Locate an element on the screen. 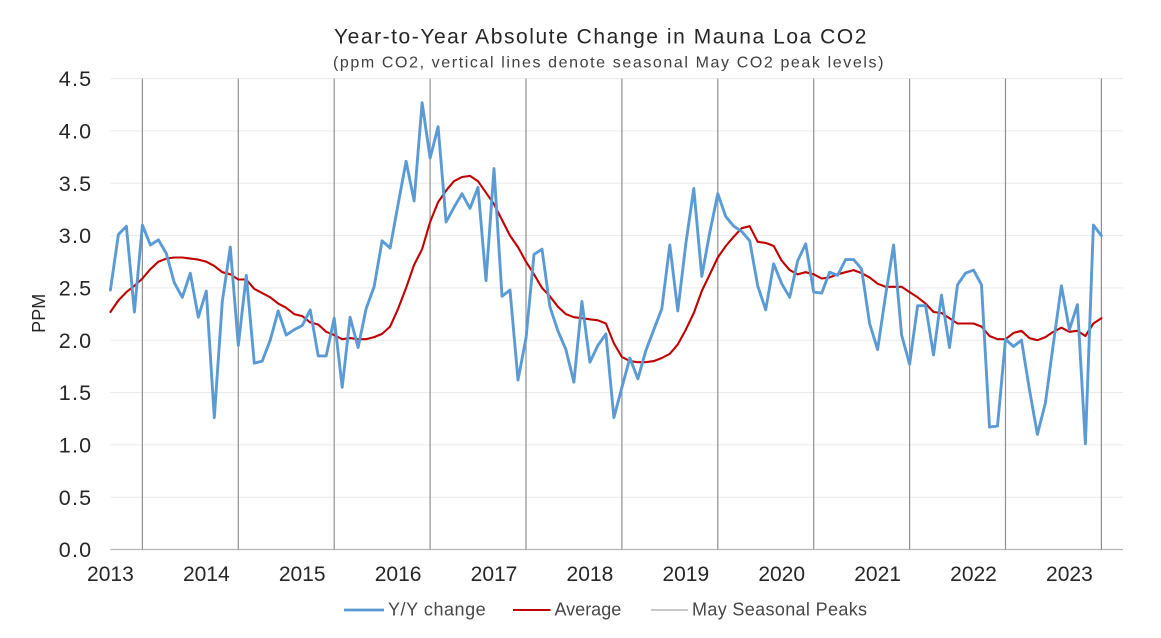  svg-text: 4.5 is located at coordinates (76, 79).